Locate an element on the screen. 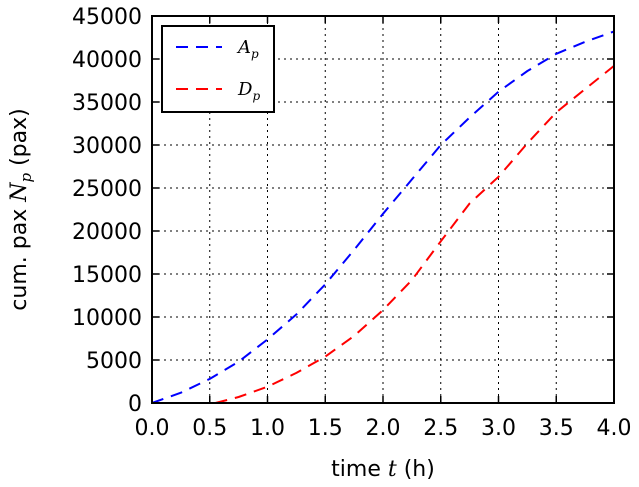 Image resolution: width=639 pixels, height=487 pixels. legend: Ap Dp is located at coordinates (218, 69).